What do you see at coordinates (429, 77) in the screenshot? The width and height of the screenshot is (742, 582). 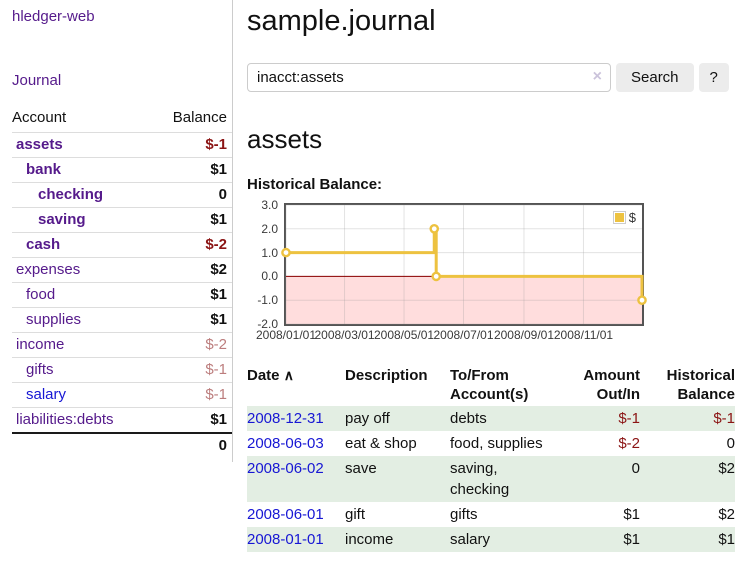 I see `search-input` at bounding box center [429, 77].